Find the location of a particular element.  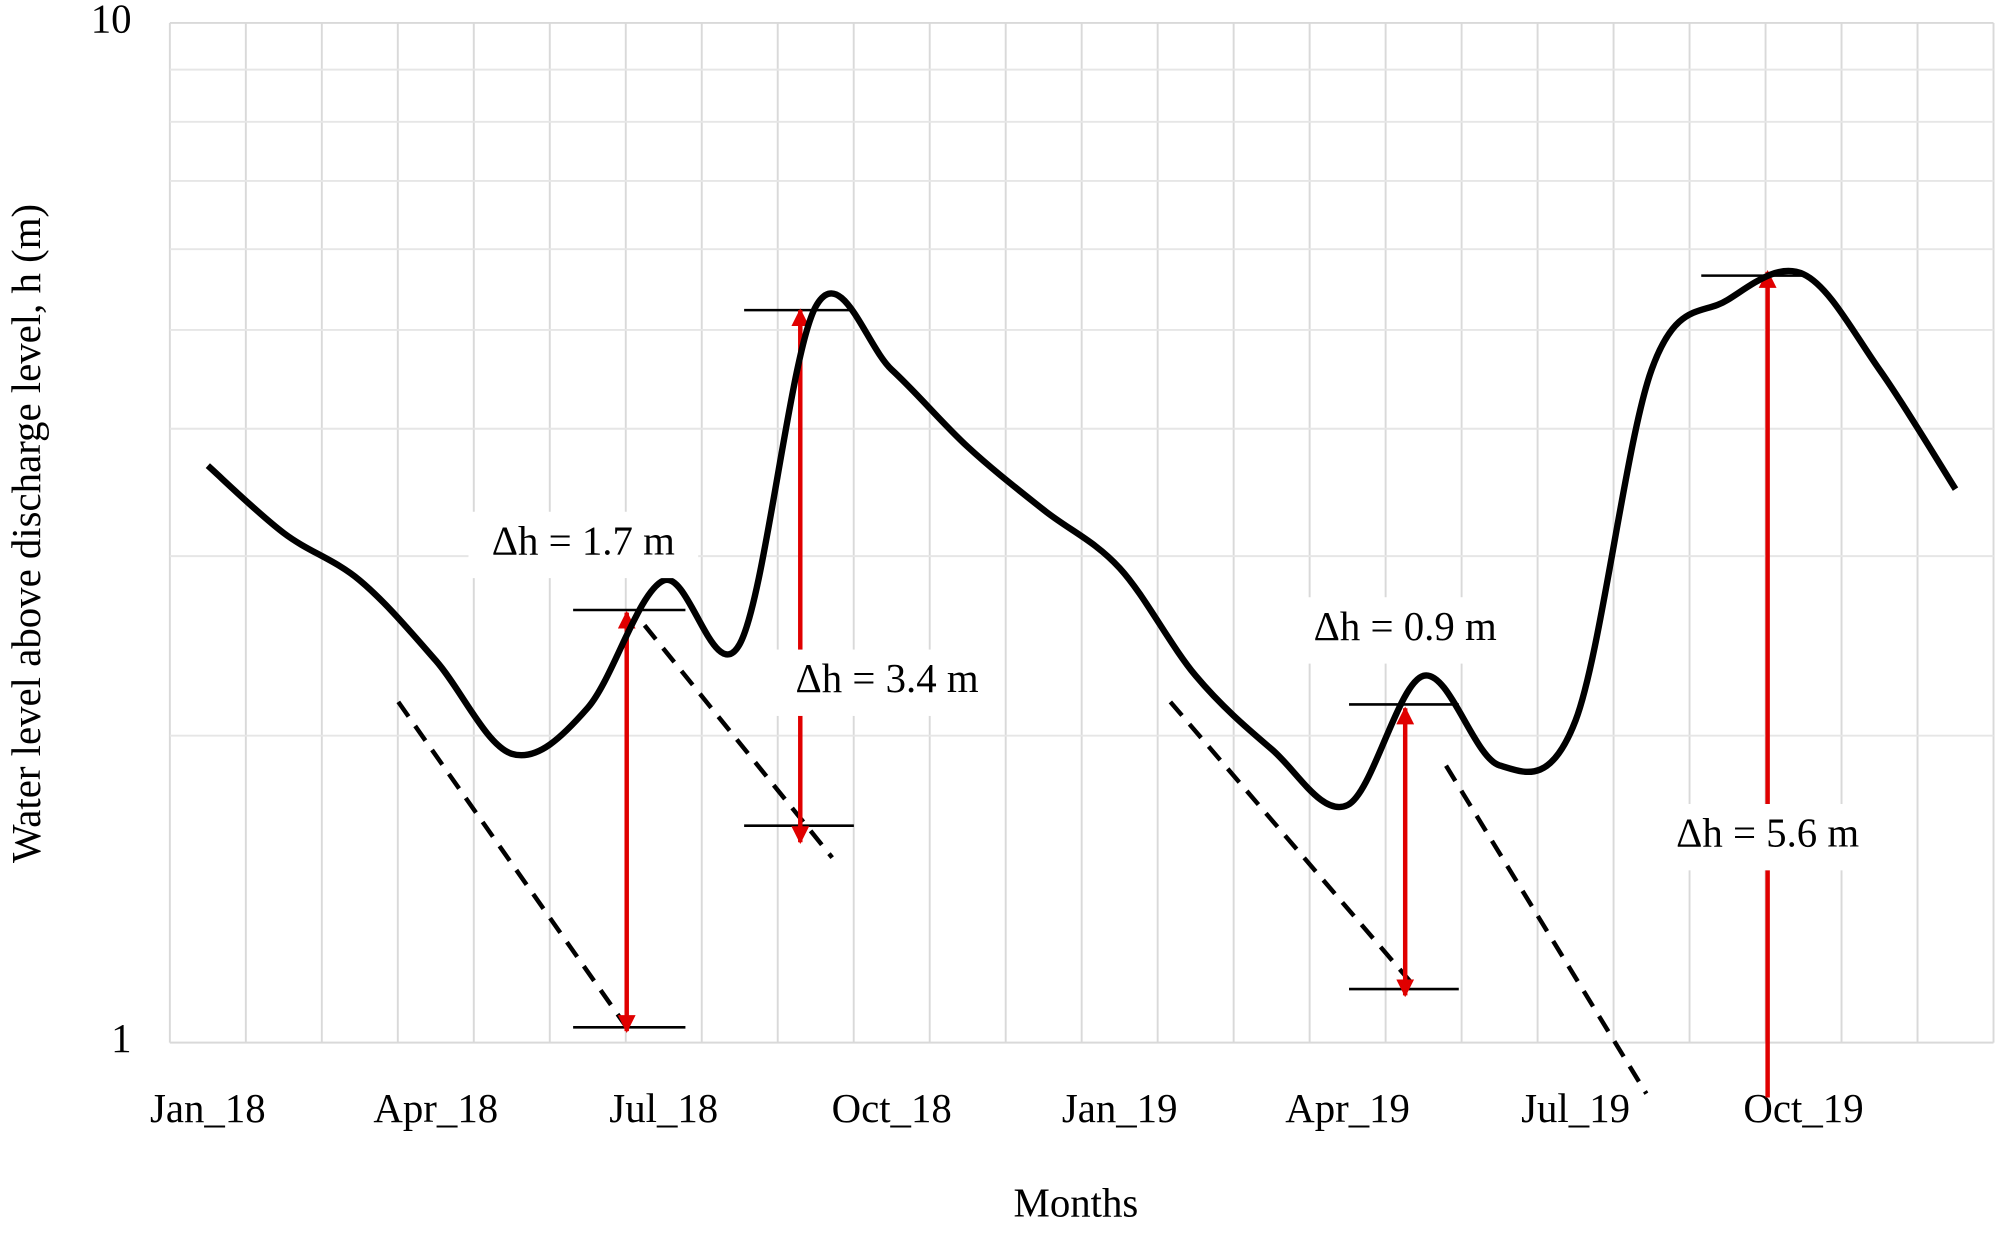

annotation-label: Δh = 0.9 m is located at coordinates (1405, 626).